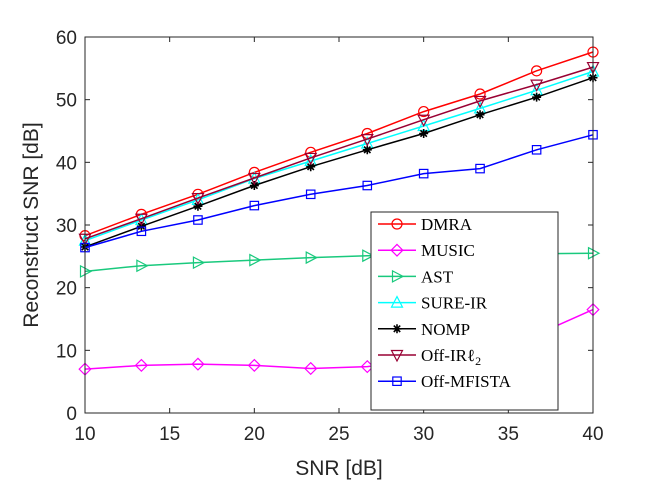  Describe the element at coordinates (437, 276) in the screenshot. I see `legend-label-ast: AST` at that location.